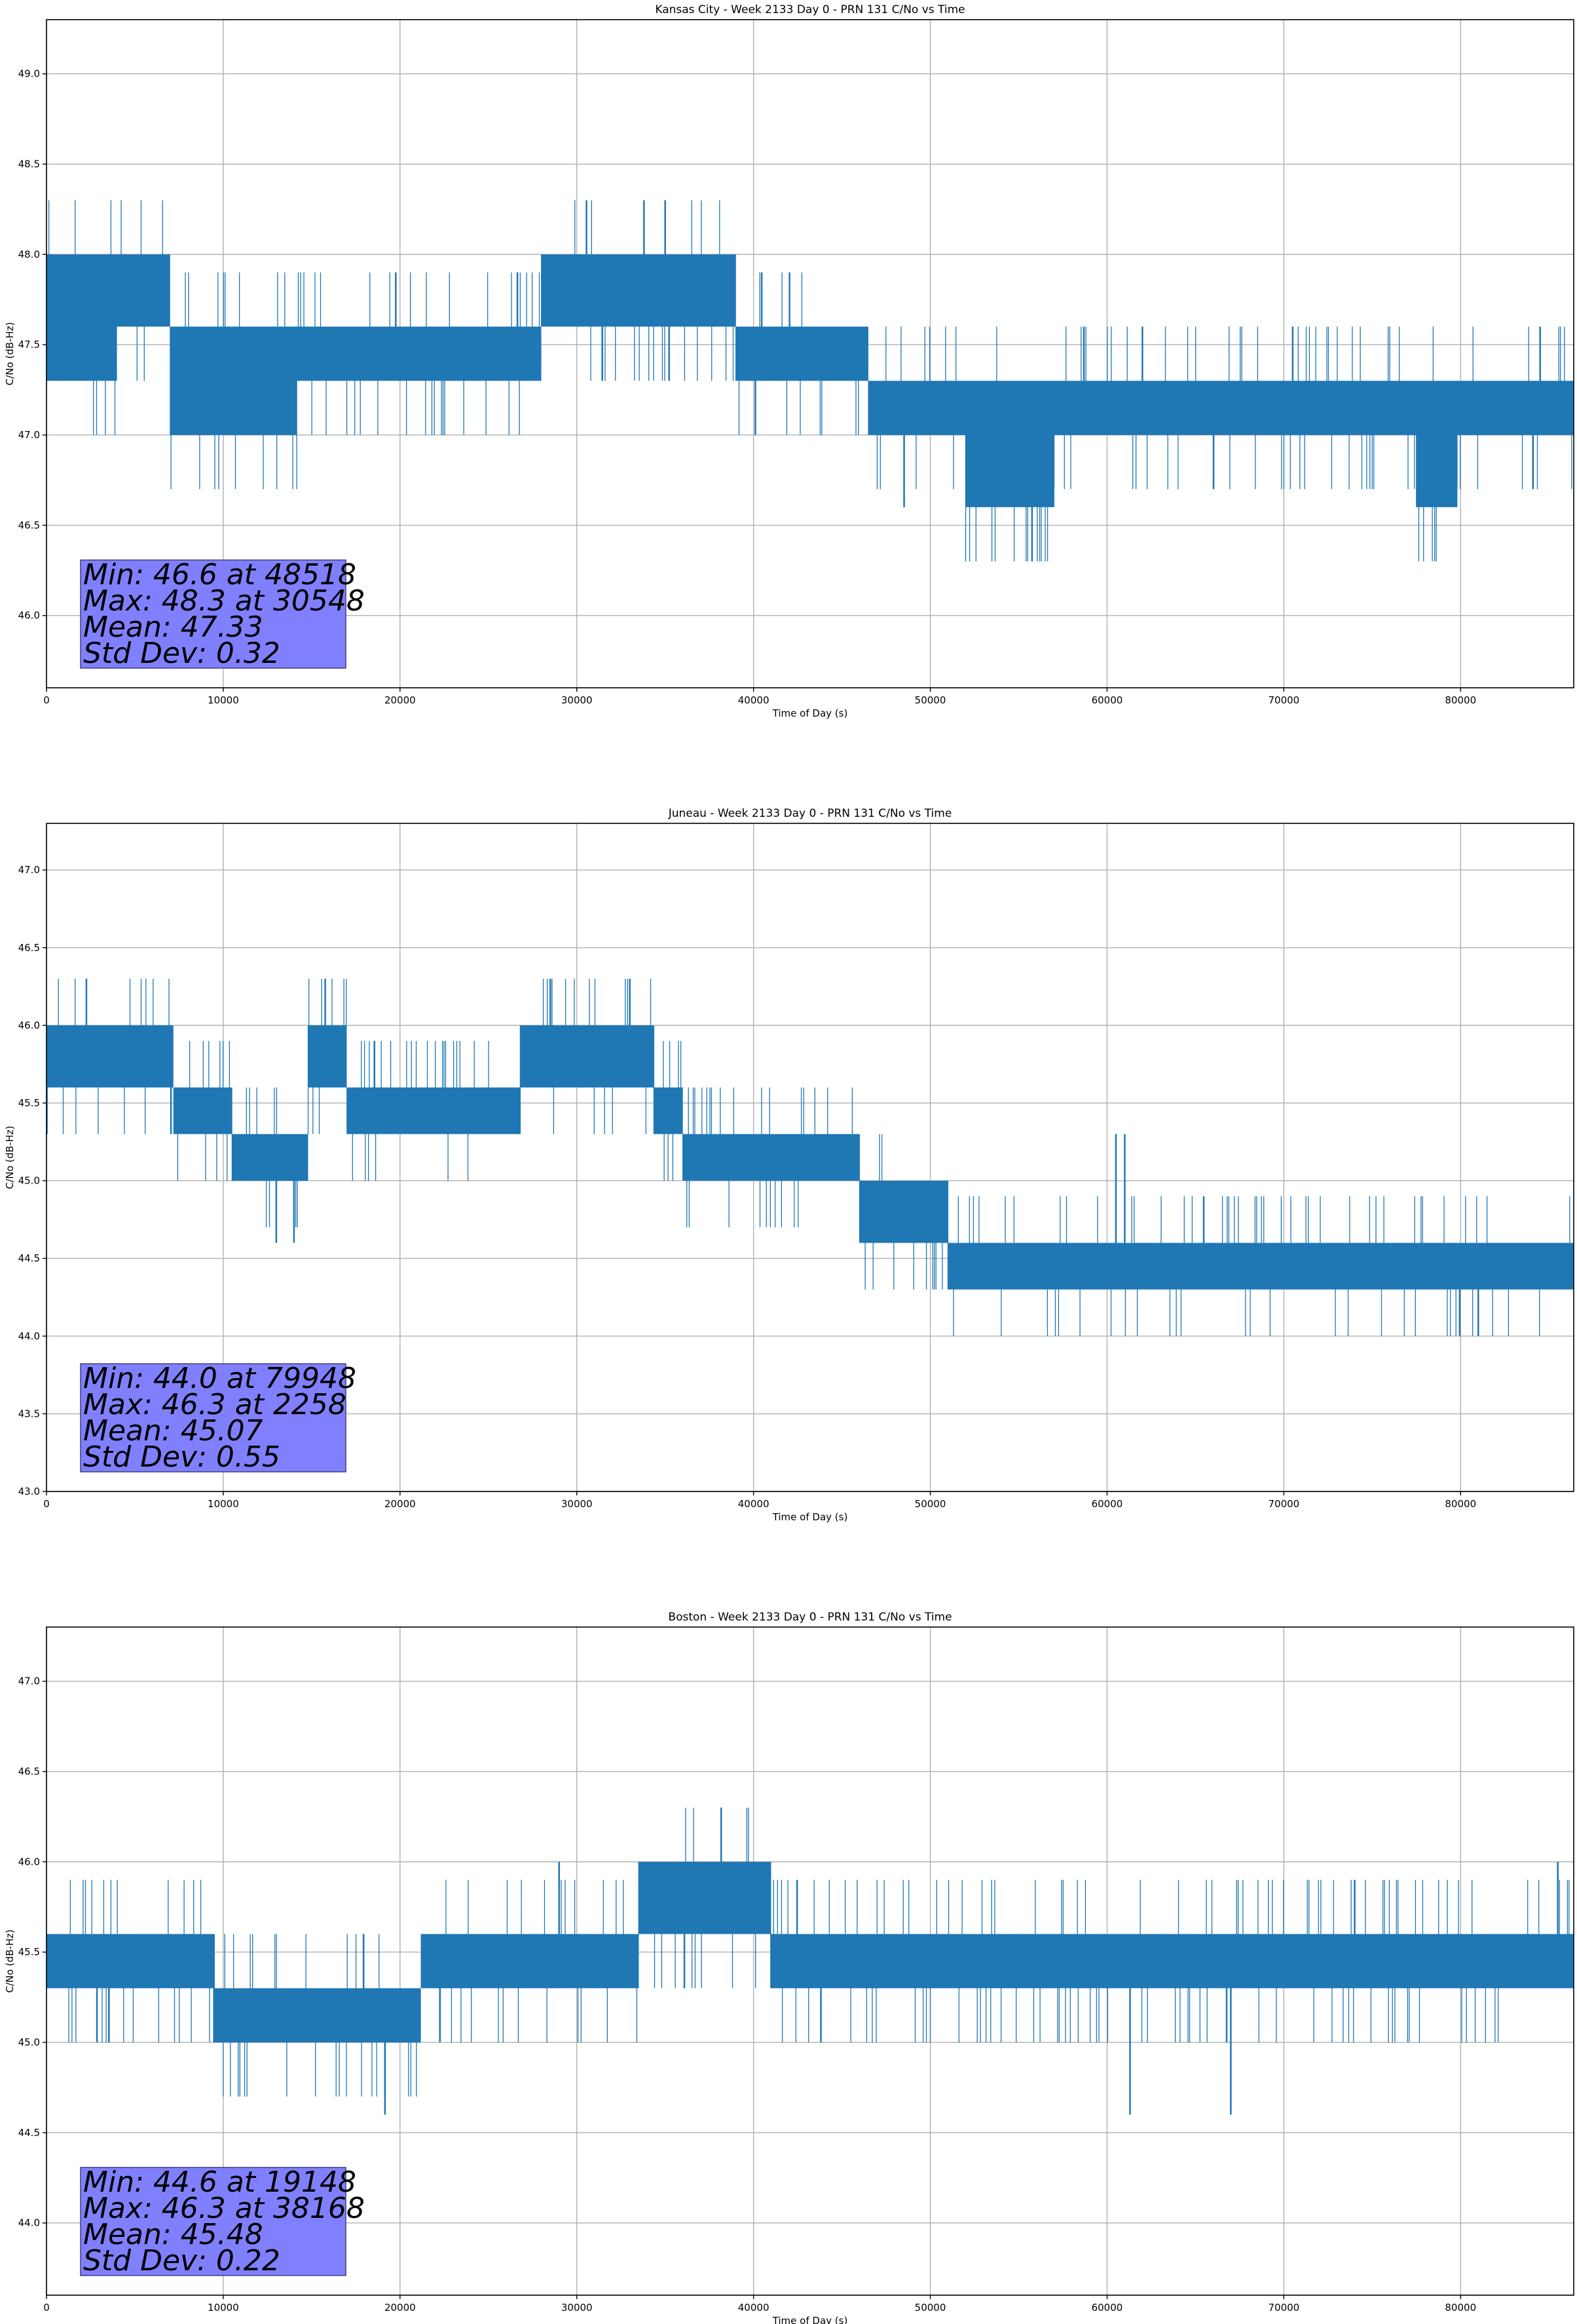  I want to click on y-tick-label: 48.5, so click(29, 164).